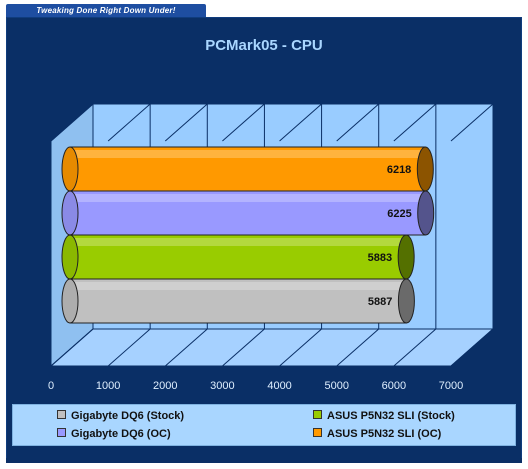 The height and width of the screenshot is (469, 528). What do you see at coordinates (377, 434) in the screenshot?
I see `legend-item-asus-p5n32-sli-oc: ASUS P5N32 SLI (OC)` at bounding box center [377, 434].